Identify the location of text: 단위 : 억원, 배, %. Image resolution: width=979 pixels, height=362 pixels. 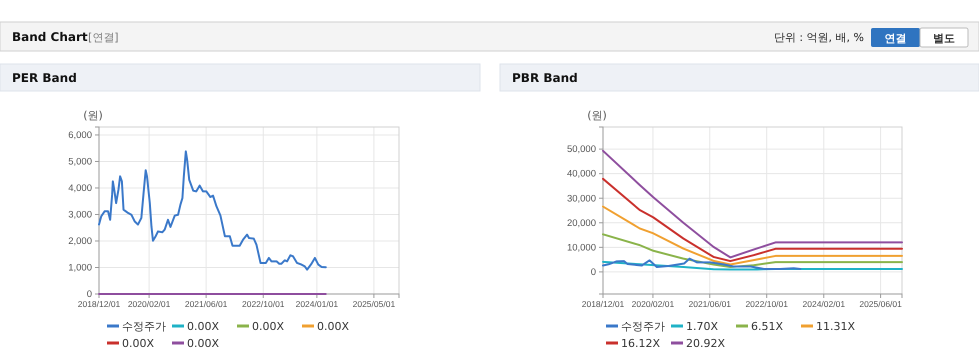
(819, 37).